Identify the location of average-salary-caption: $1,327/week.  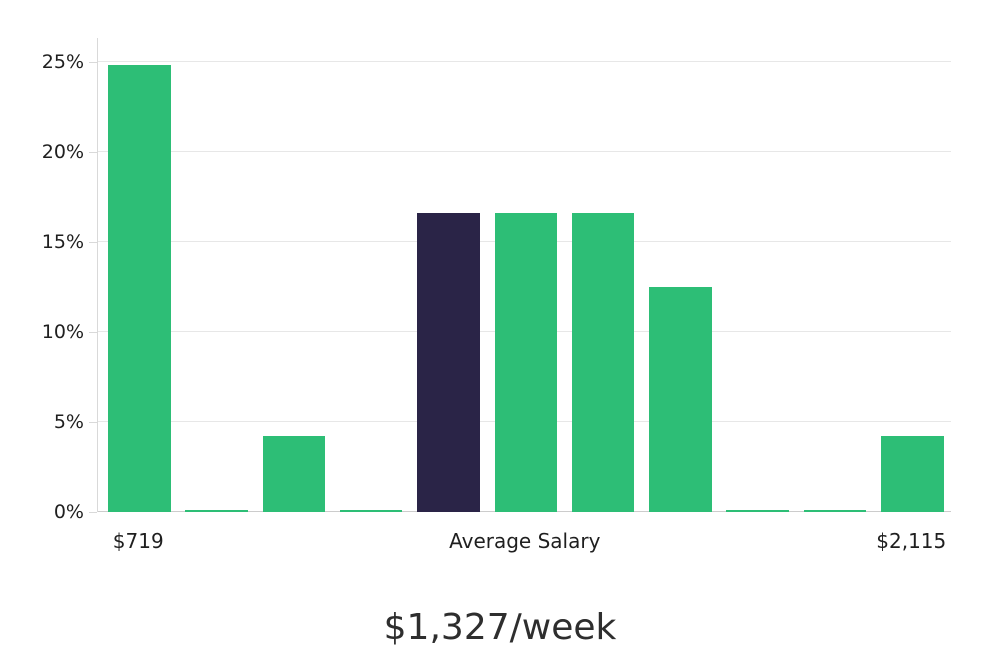
(500, 627).